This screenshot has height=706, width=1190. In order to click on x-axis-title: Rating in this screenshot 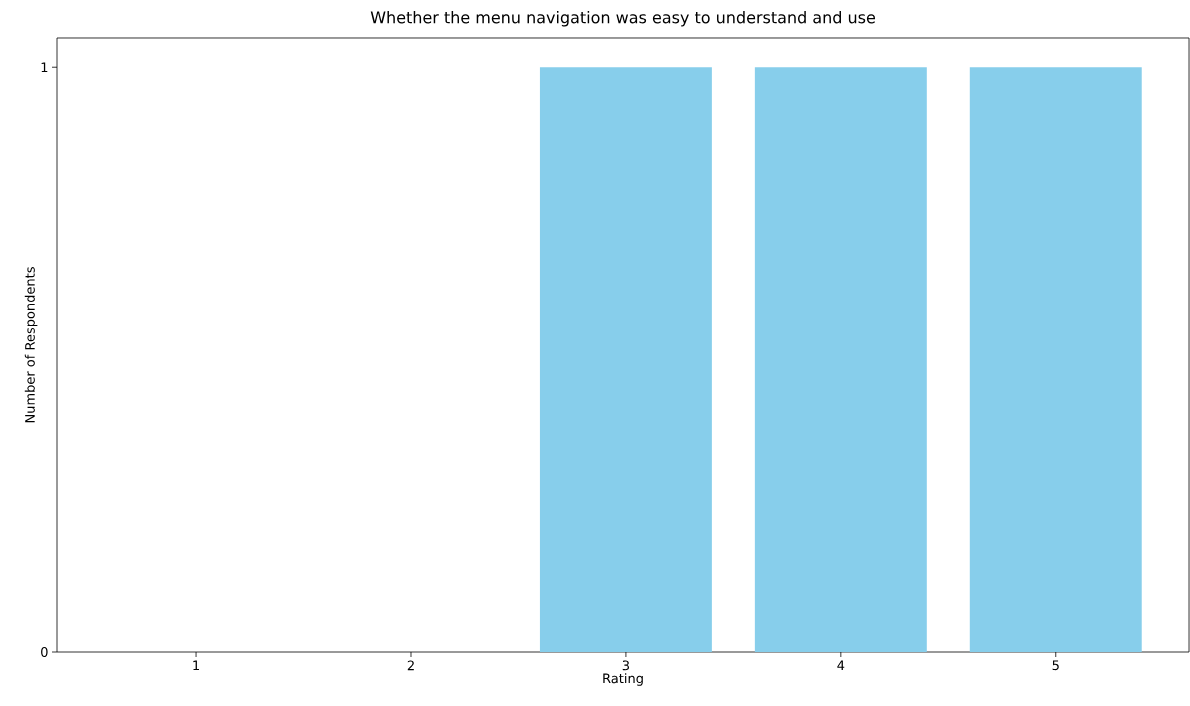, I will do `click(623, 679)`.